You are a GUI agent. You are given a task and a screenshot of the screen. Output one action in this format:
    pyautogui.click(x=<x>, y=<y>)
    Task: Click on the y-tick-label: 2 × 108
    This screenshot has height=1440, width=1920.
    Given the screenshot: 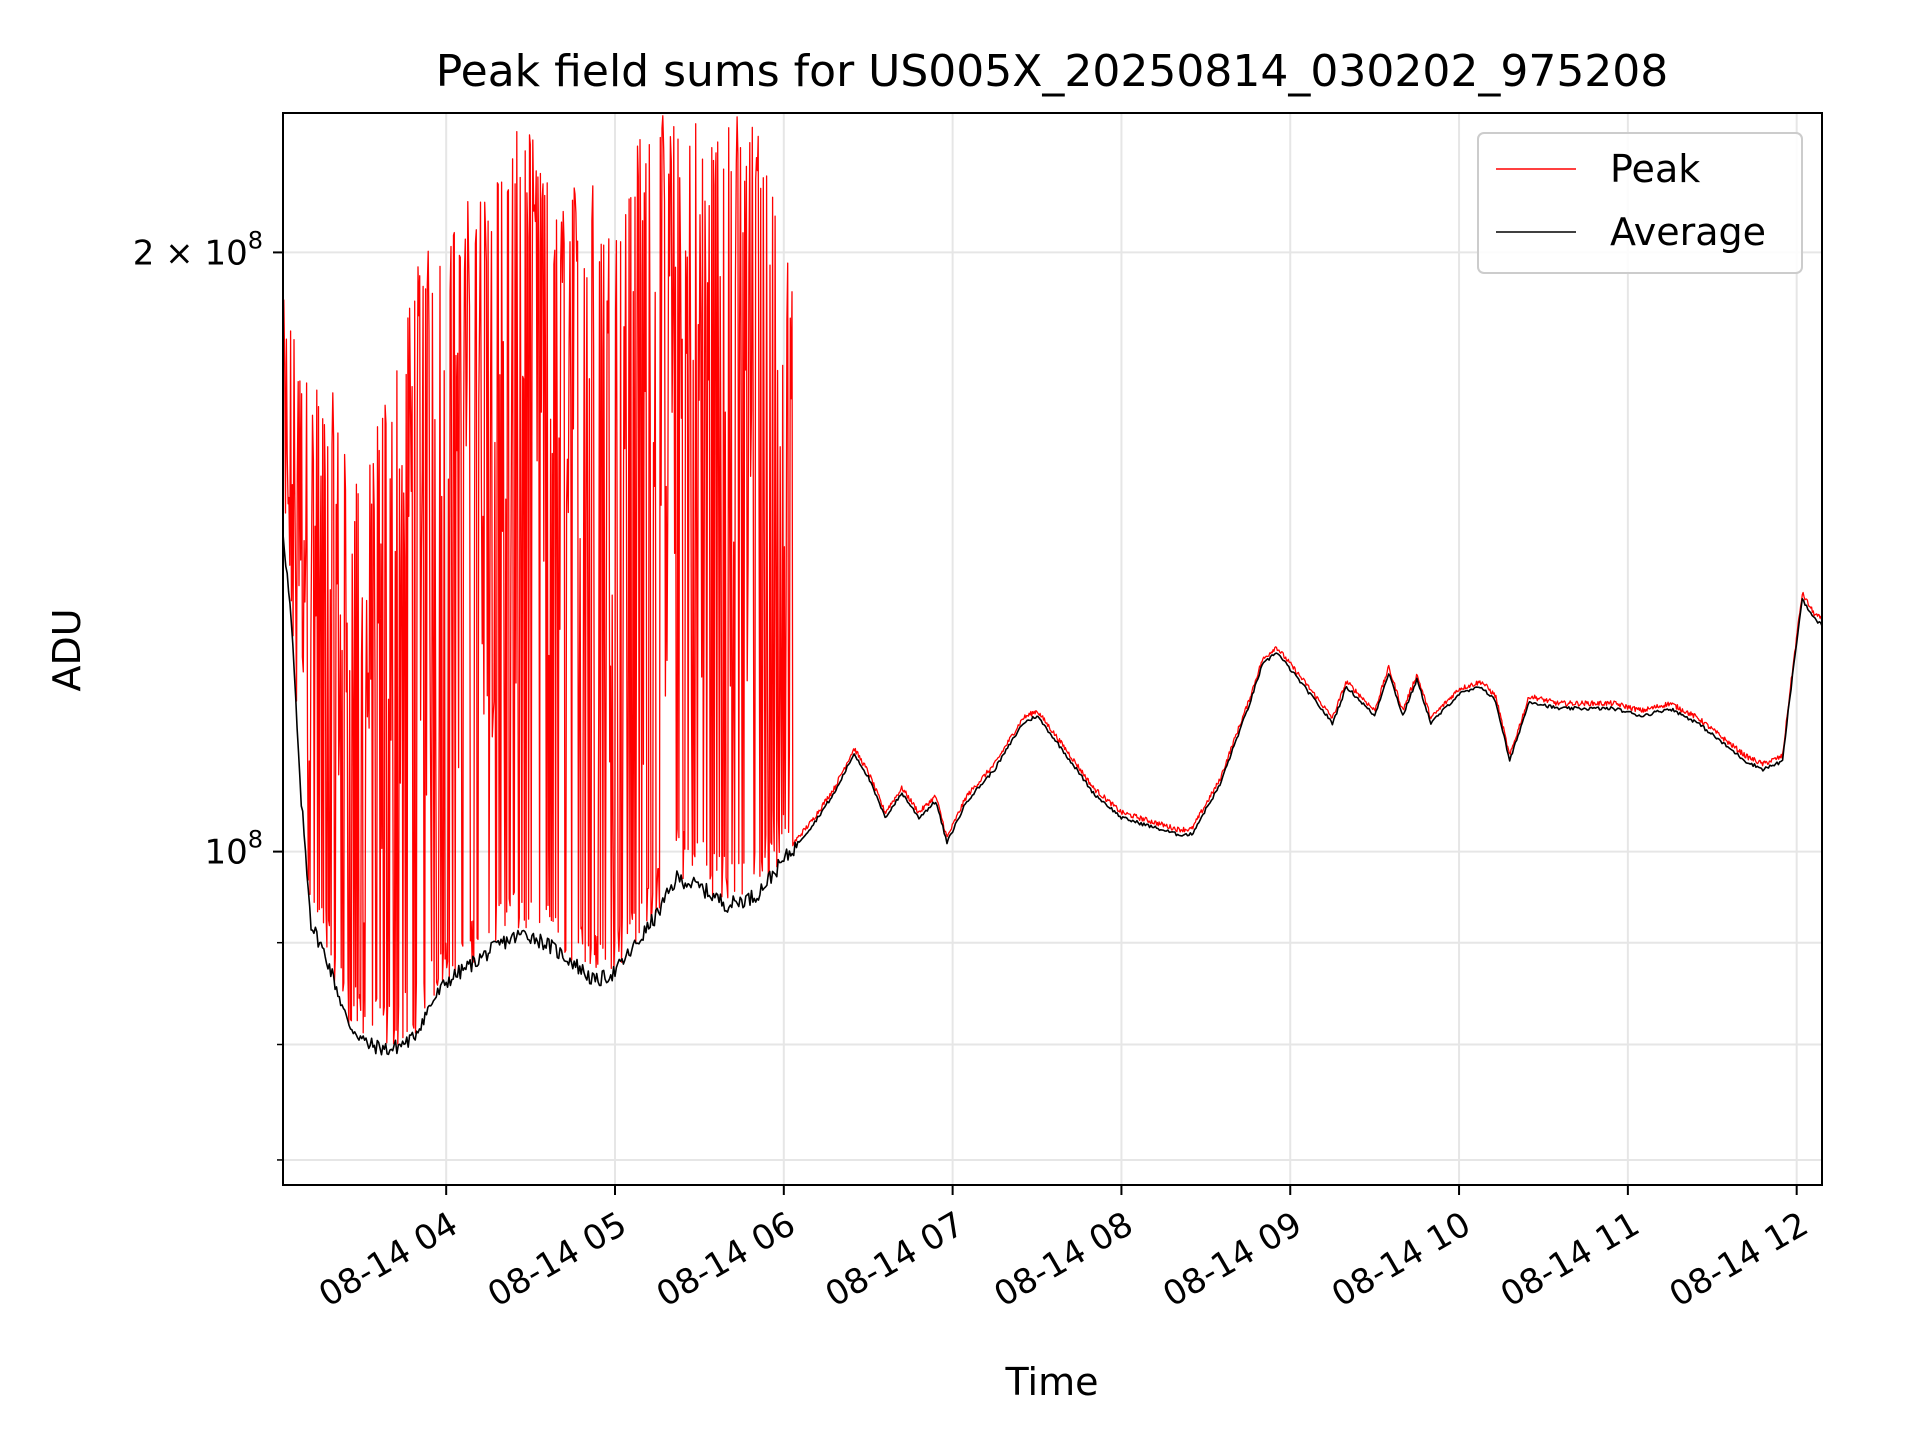 What is the action you would take?
    pyautogui.click(x=198, y=249)
    